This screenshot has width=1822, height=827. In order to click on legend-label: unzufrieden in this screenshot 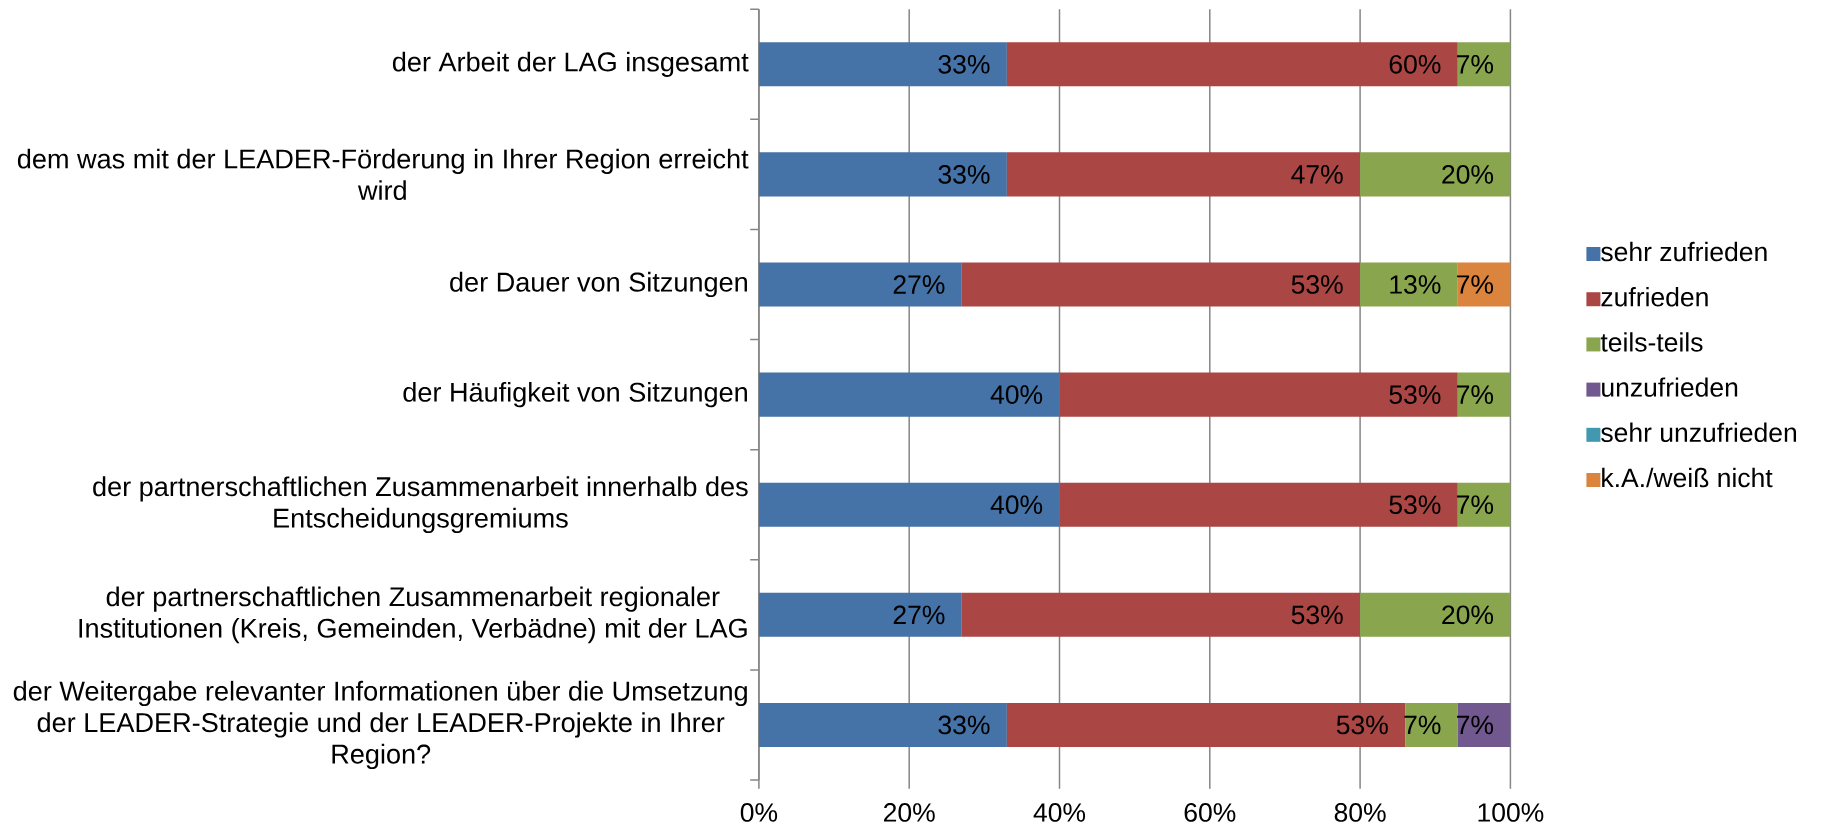, I will do `click(1670, 387)`.